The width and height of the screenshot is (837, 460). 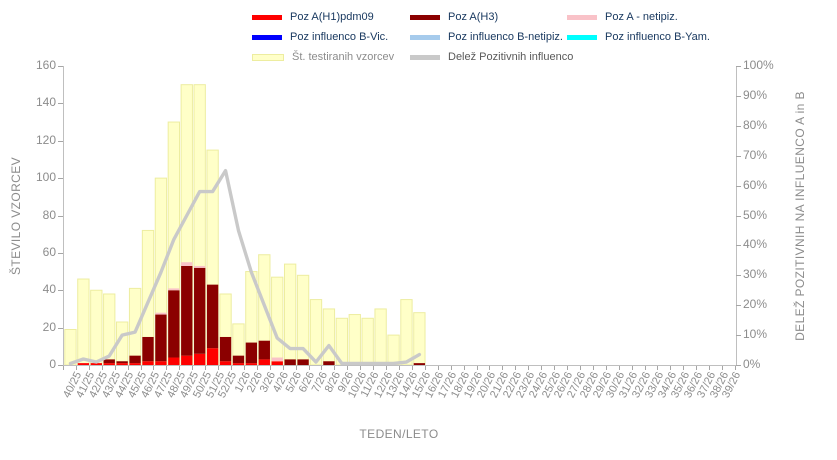 What do you see at coordinates (320, 37) in the screenshot?
I see `legend-item-b-vic: Poz influenco B-Vic.` at bounding box center [320, 37].